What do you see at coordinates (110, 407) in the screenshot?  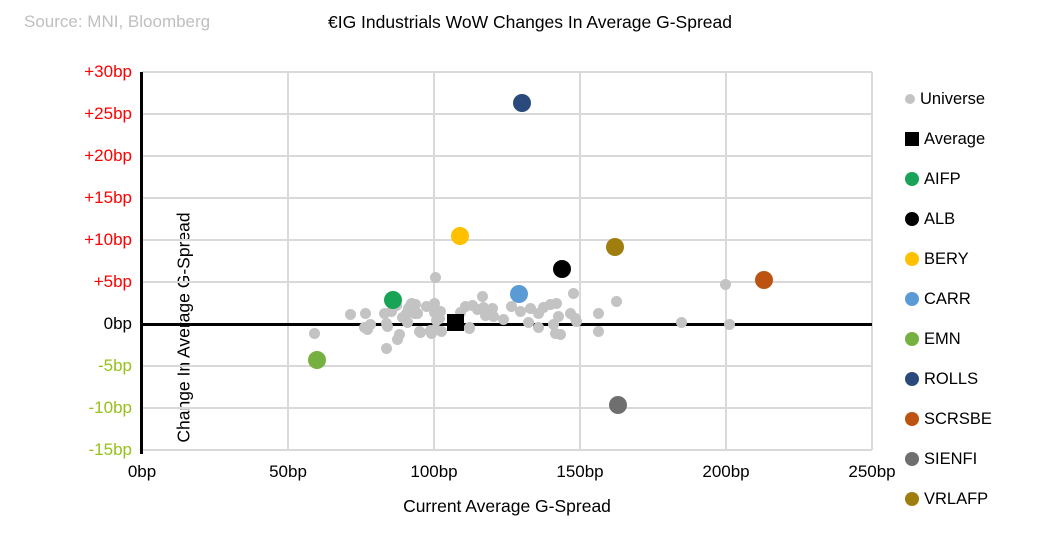 I see `y-tick-label: -10bp` at bounding box center [110, 407].